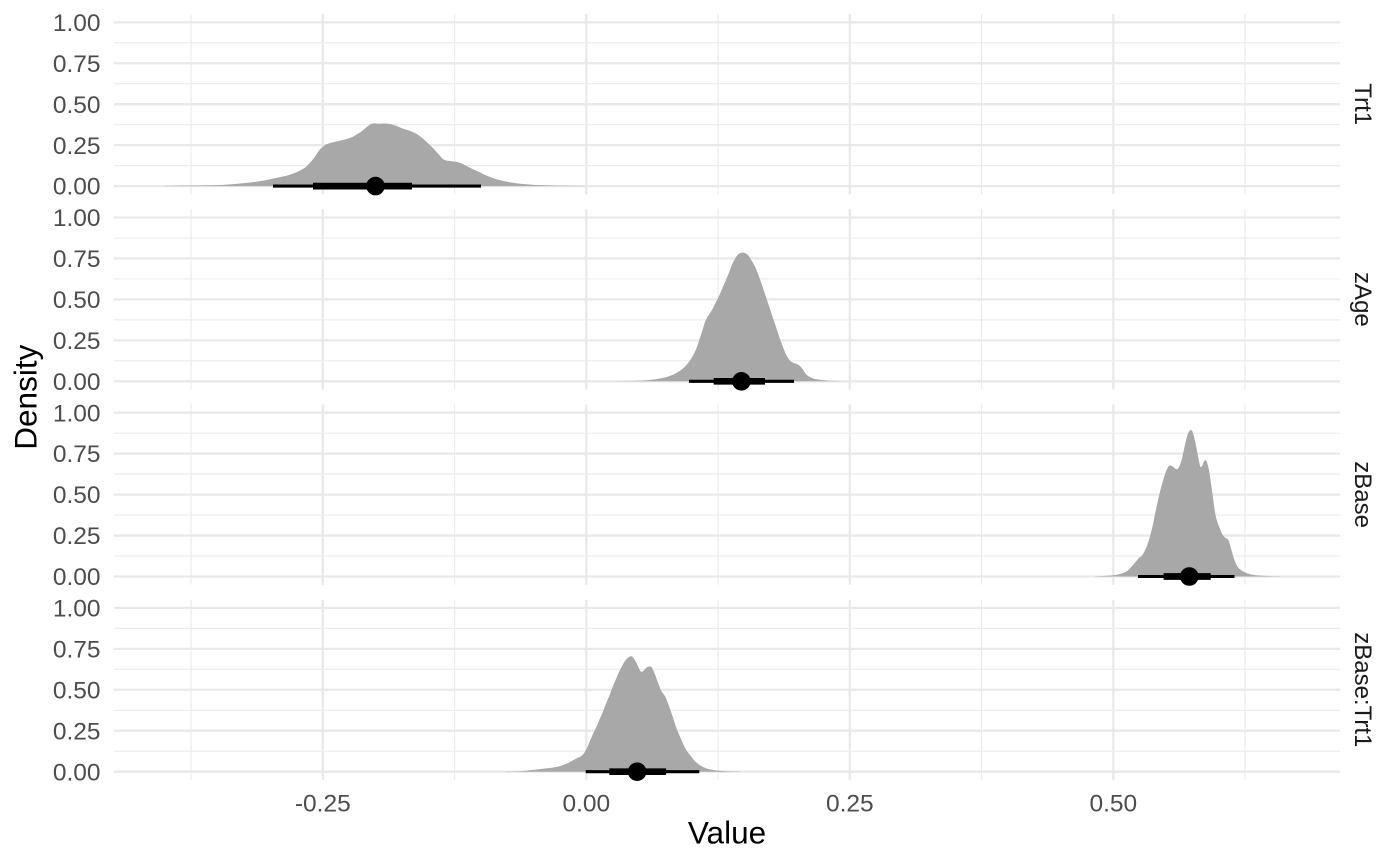 This screenshot has height=865, width=1400. I want to click on svg-text: Value, so click(727, 833).